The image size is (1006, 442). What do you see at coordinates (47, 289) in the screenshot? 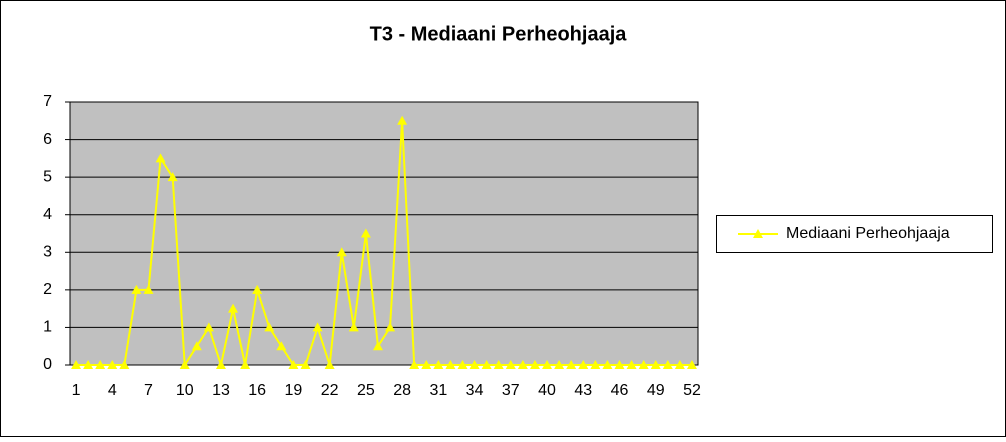
I see `y-tick-label: 2` at bounding box center [47, 289].